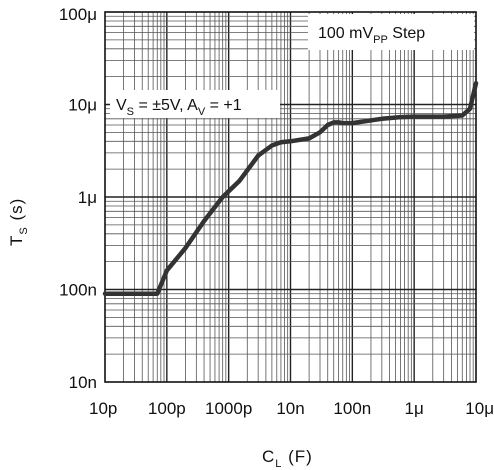 This screenshot has height=470, width=494. I want to click on conditions-annotation-box, so click(195, 104).